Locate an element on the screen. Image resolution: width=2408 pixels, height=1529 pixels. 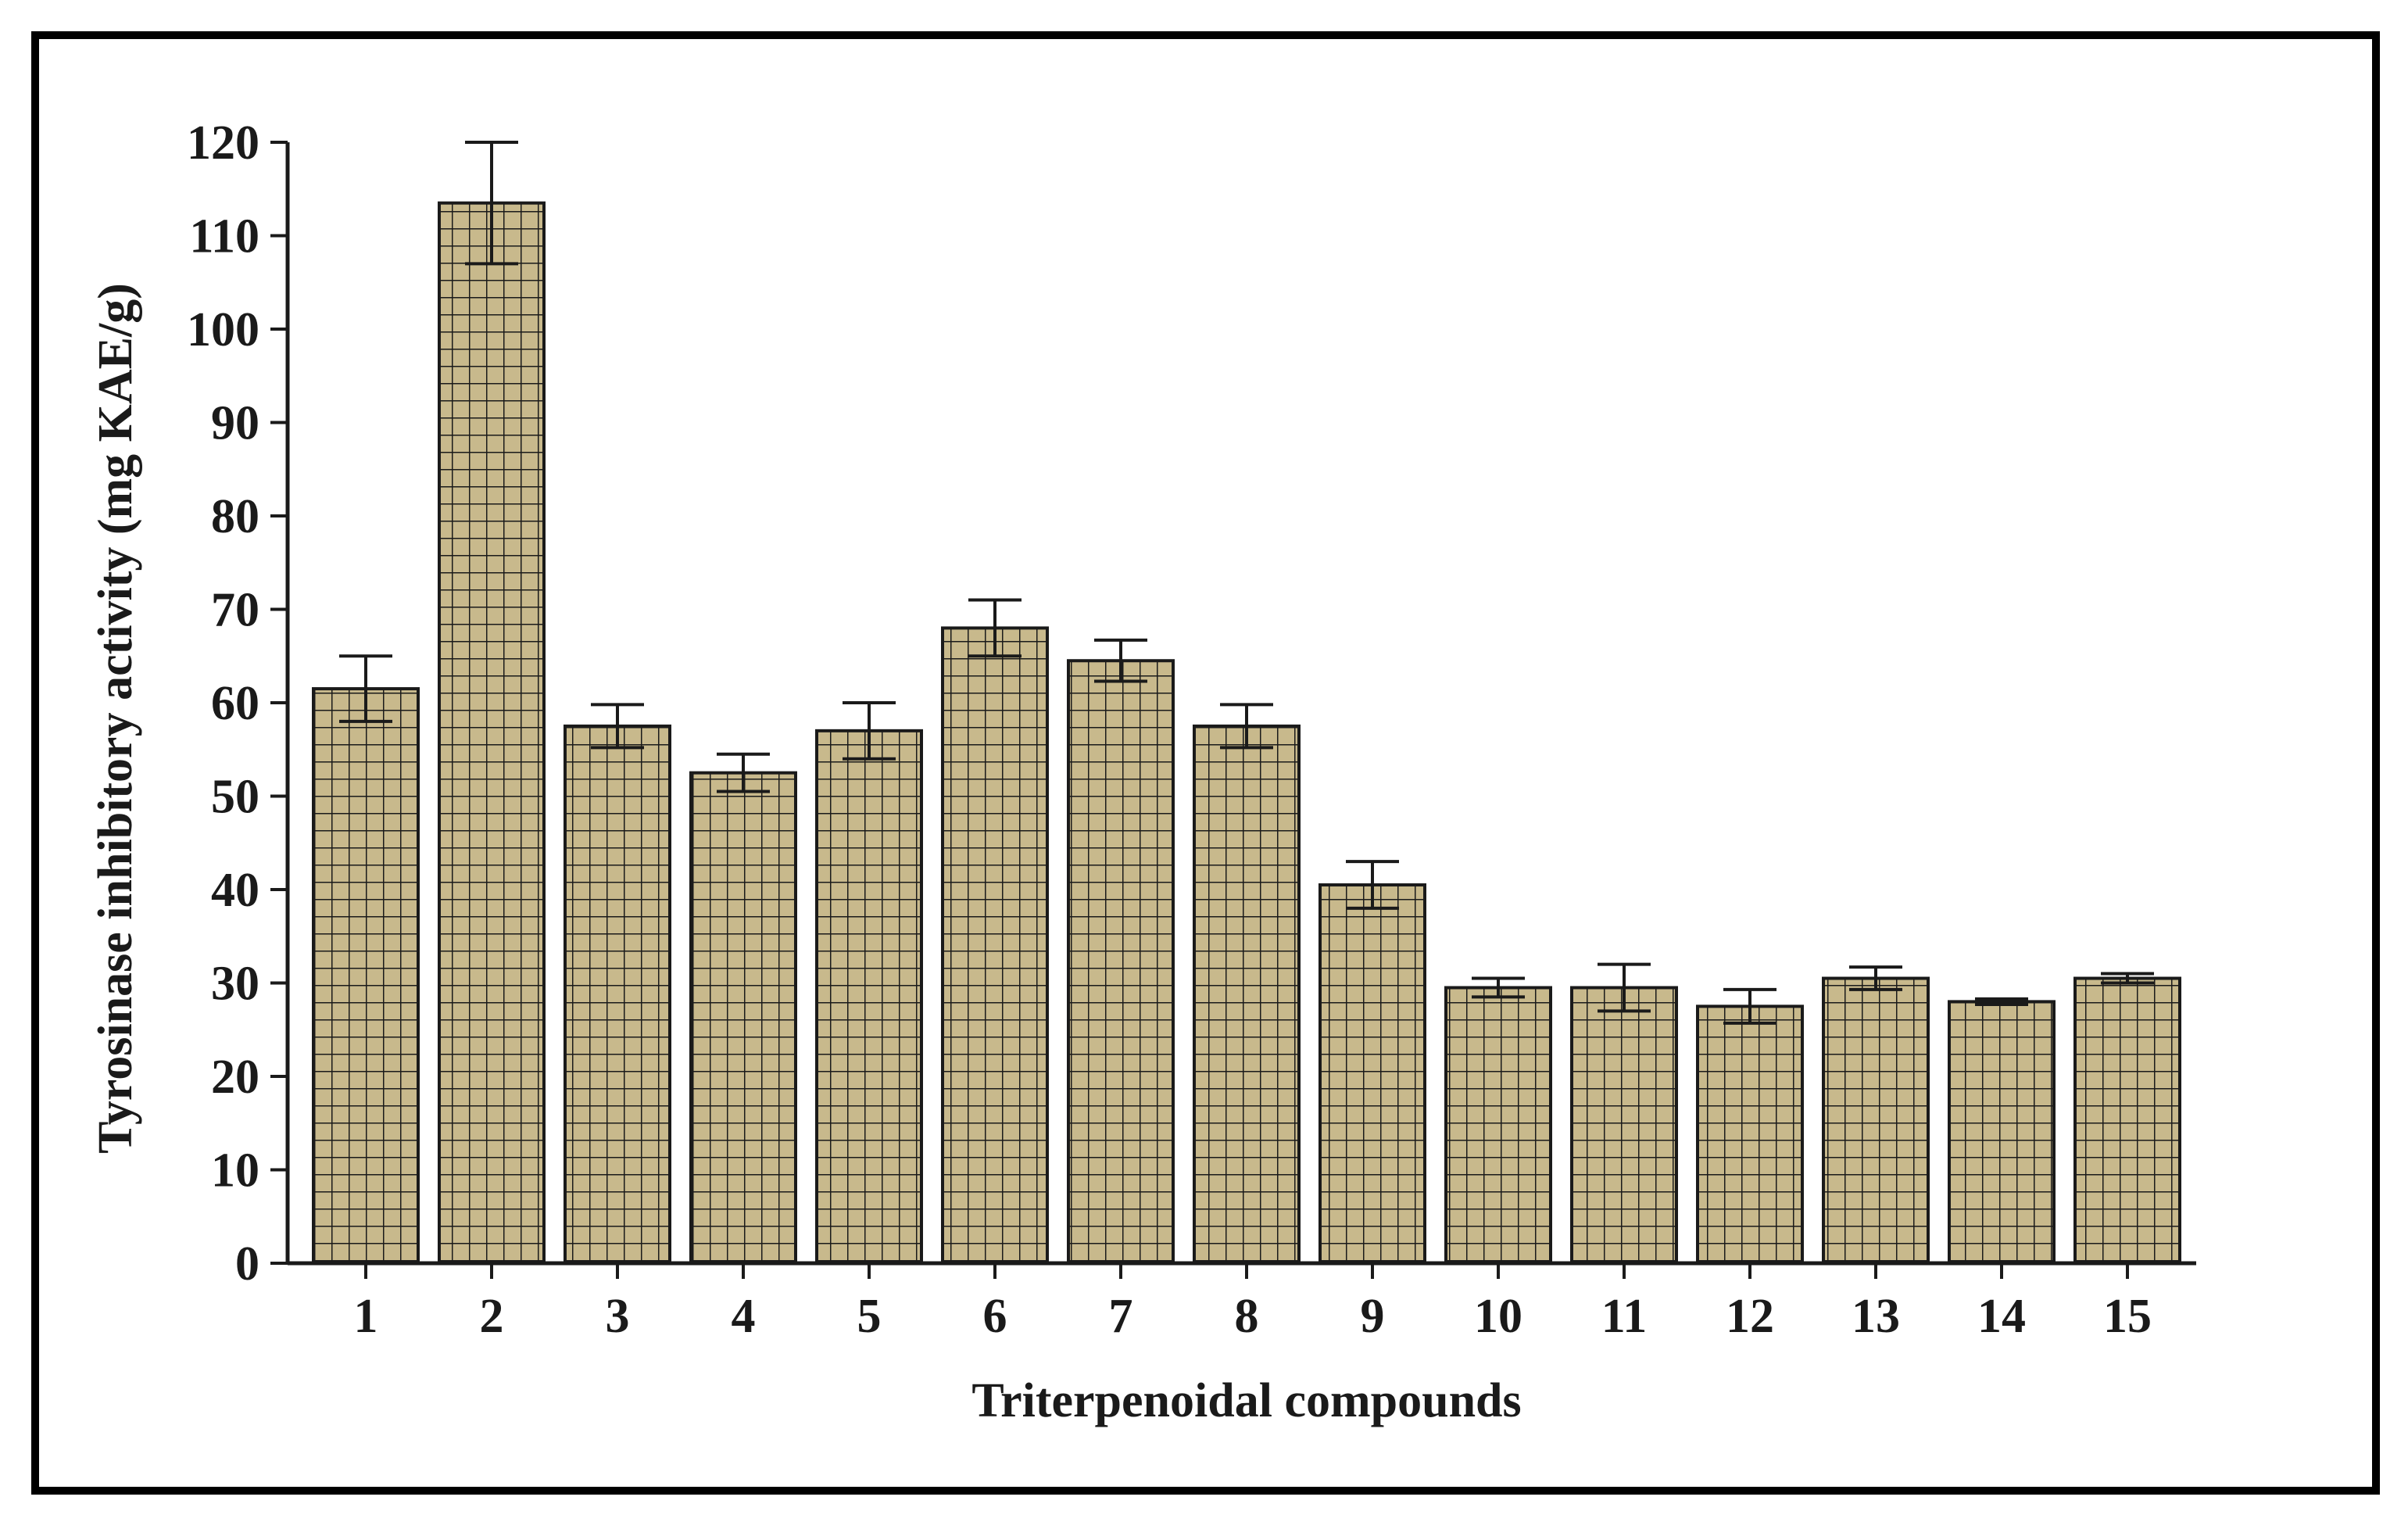
y-tick-label-70: 70 is located at coordinates (235, 610).